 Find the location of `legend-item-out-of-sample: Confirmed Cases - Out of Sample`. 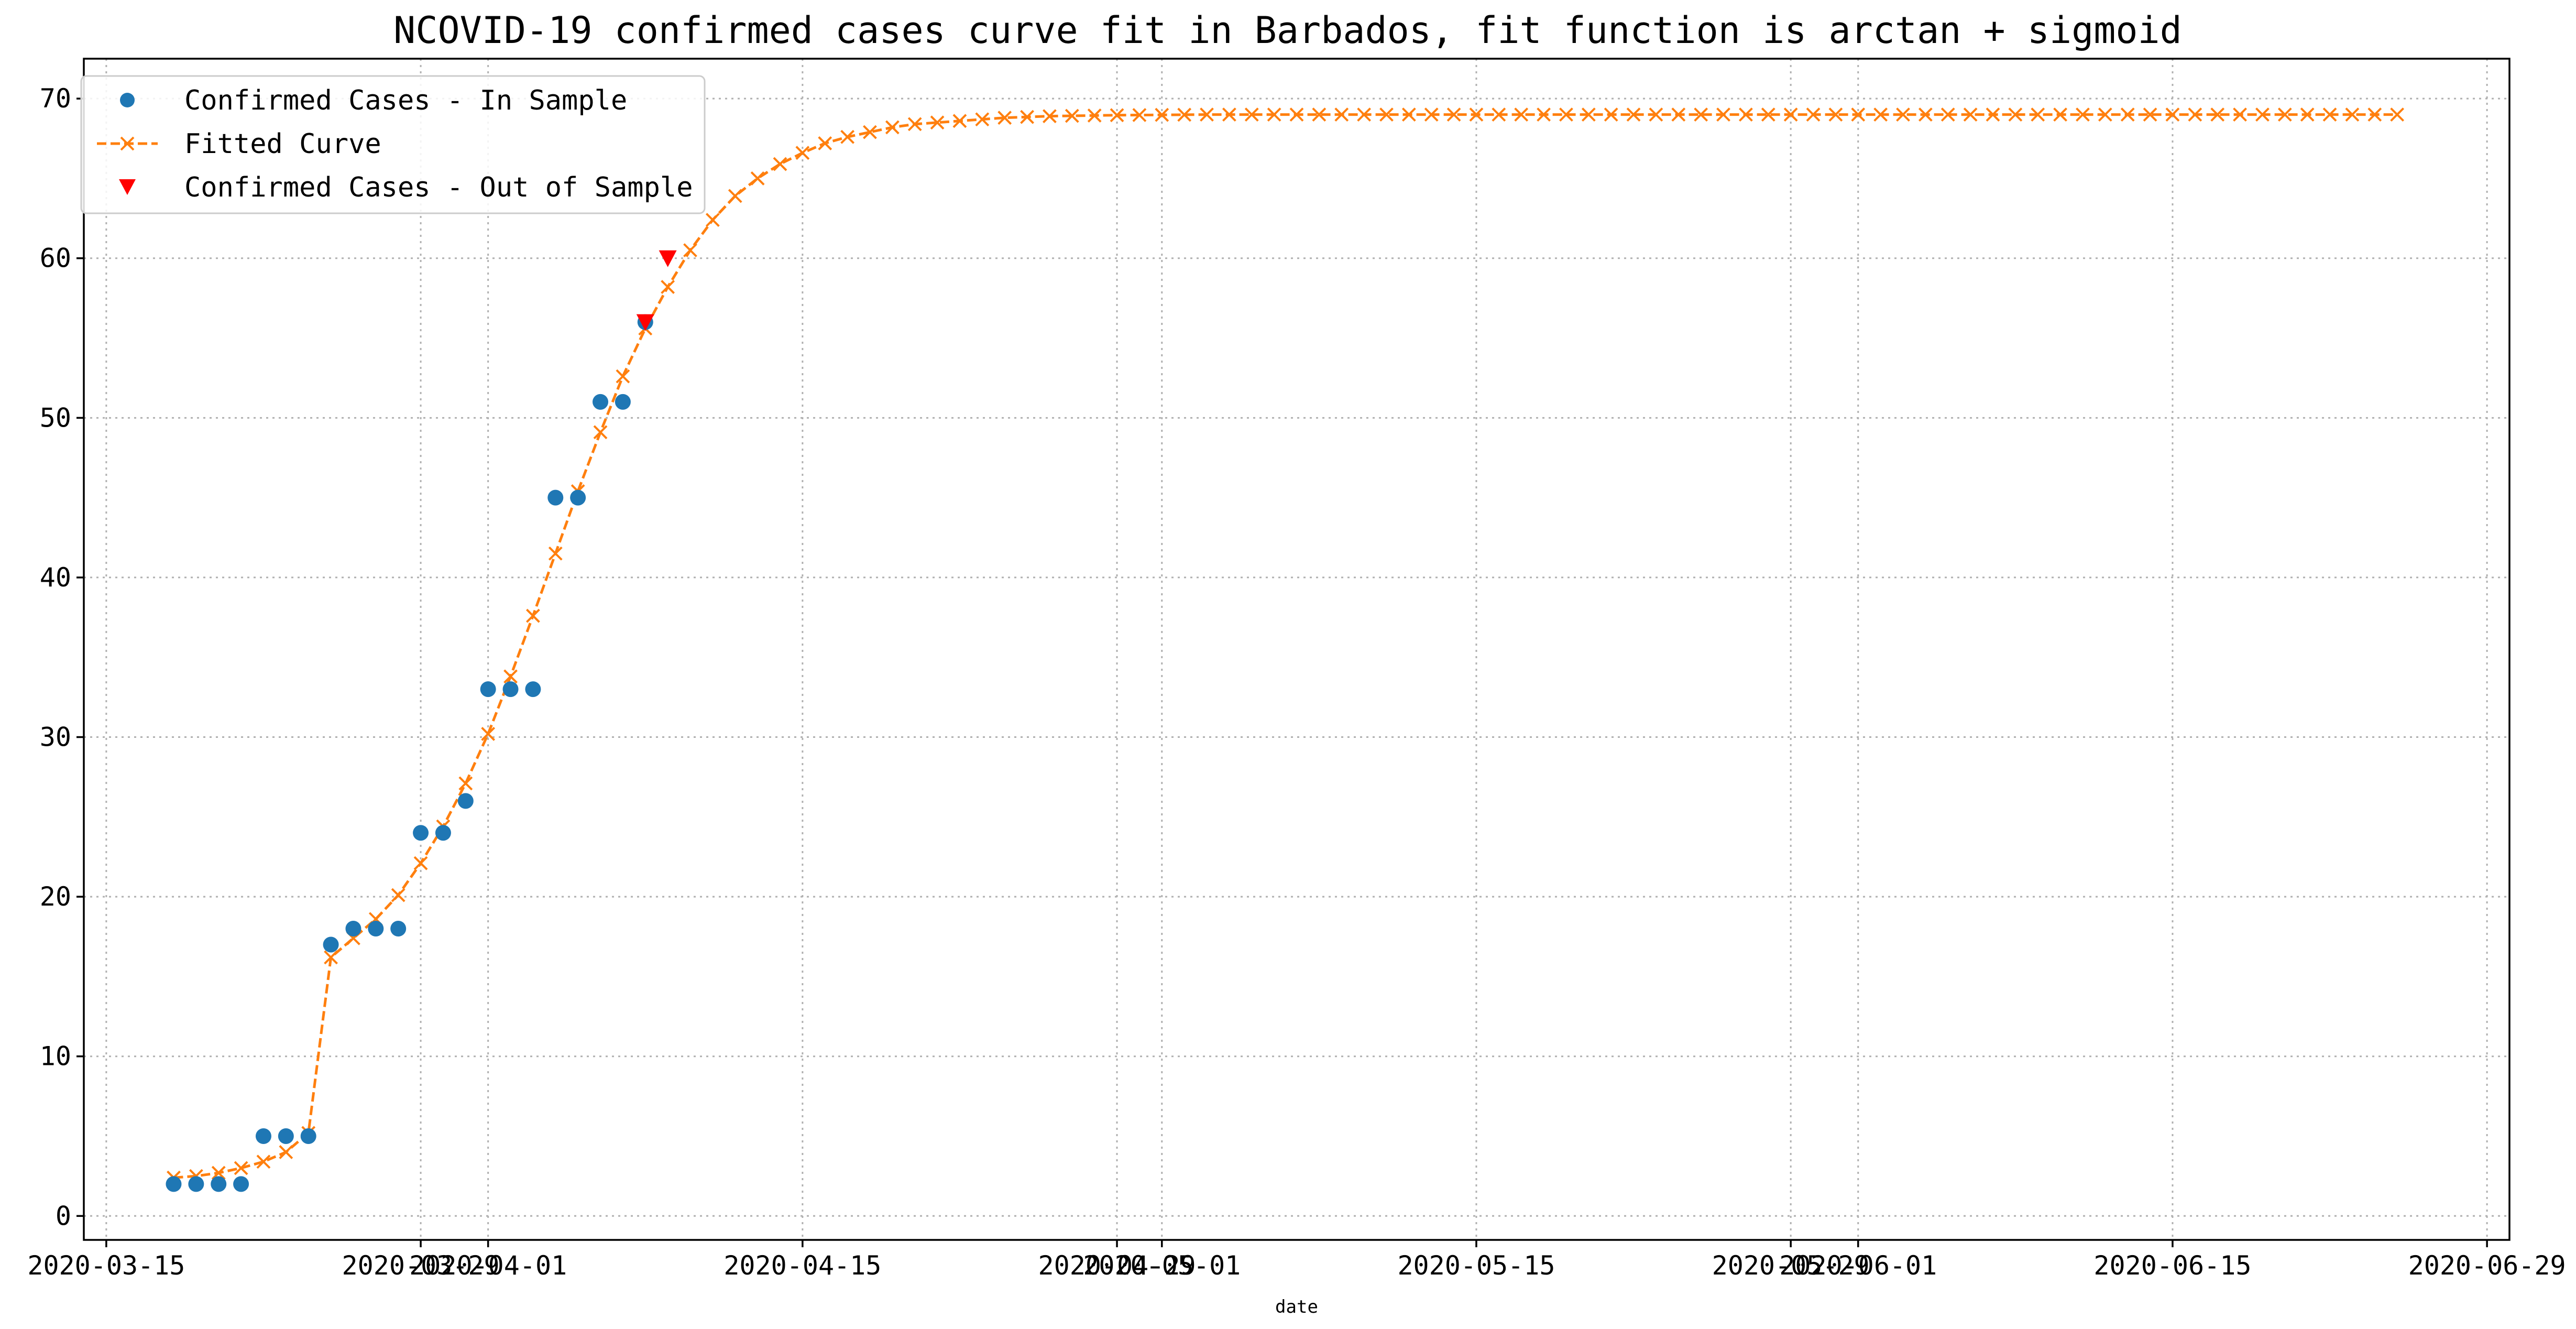

legend-item-out-of-sample: Confirmed Cases - Out of Sample is located at coordinates (406, 187).